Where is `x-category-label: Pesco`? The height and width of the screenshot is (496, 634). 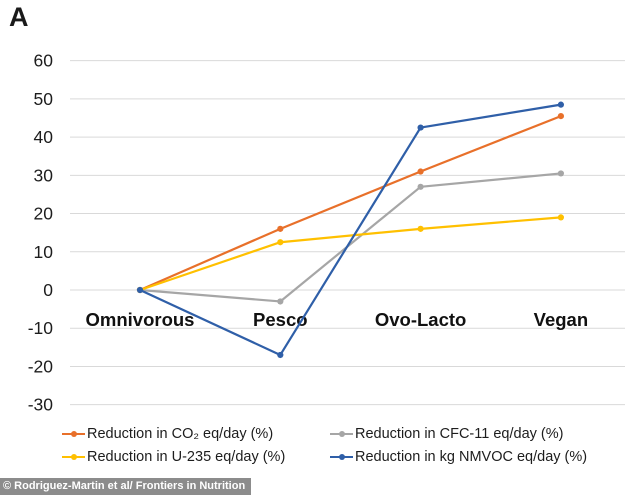 x-category-label: Pesco is located at coordinates (280, 319).